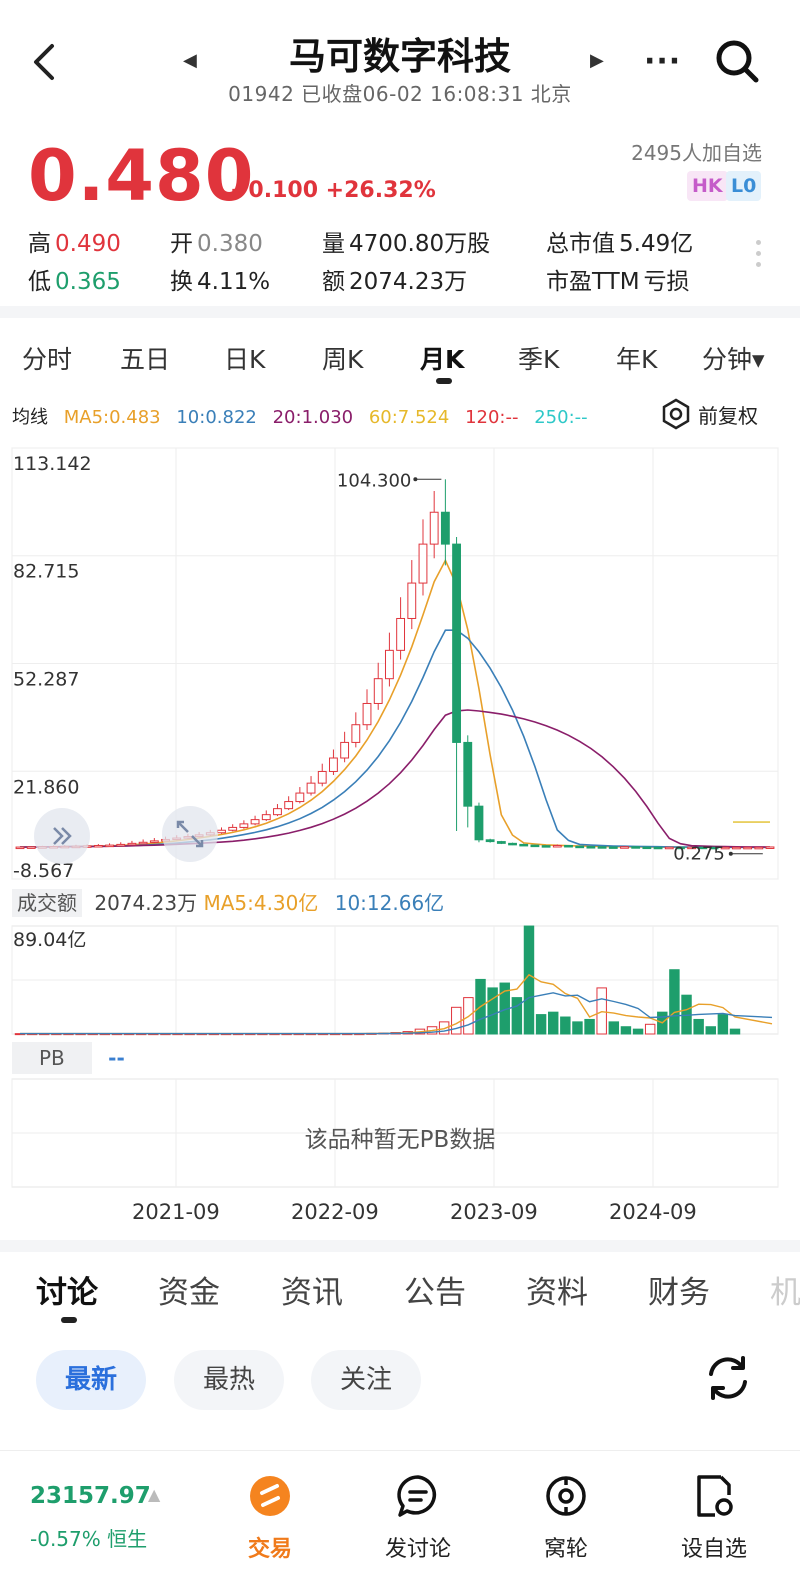 The height and width of the screenshot is (1590, 800). Describe the element at coordinates (785, 1293) in the screenshot. I see `tab-institutions: 机` at that location.